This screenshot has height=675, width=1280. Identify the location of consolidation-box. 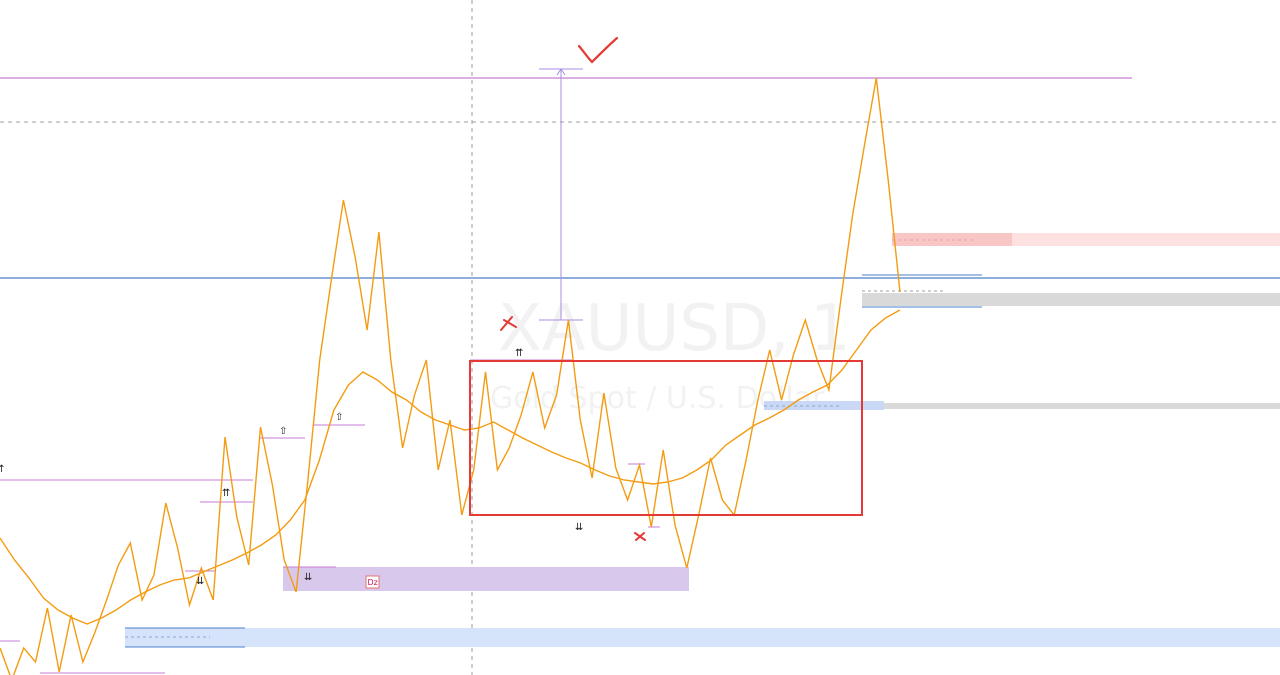
(666, 438).